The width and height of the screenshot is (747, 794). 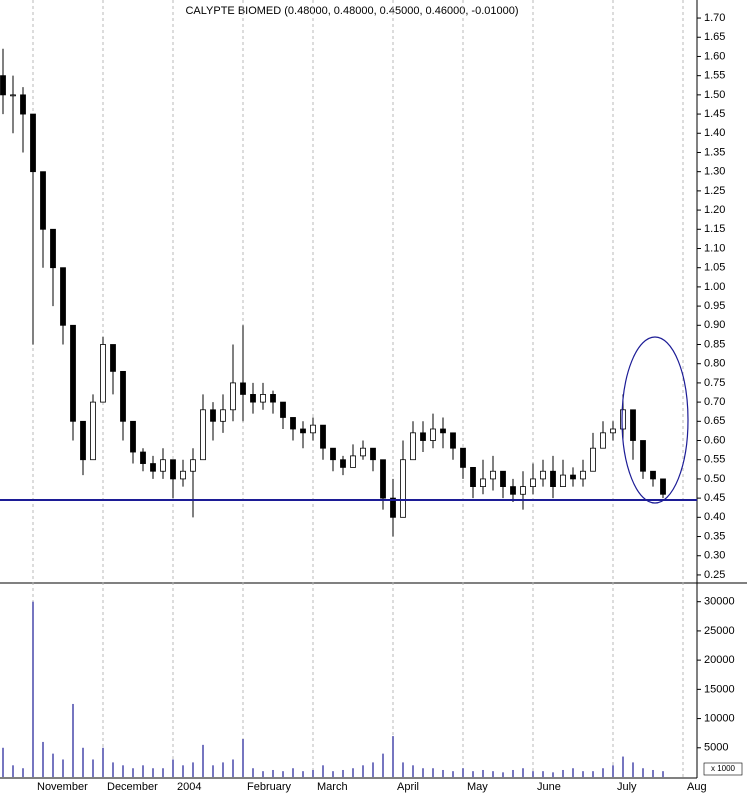 I want to click on y-tick-label: 1.55, so click(x=714, y=76).